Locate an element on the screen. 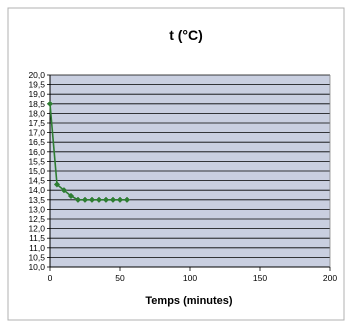  y-tick-label: 13,5 is located at coordinates (36, 200).